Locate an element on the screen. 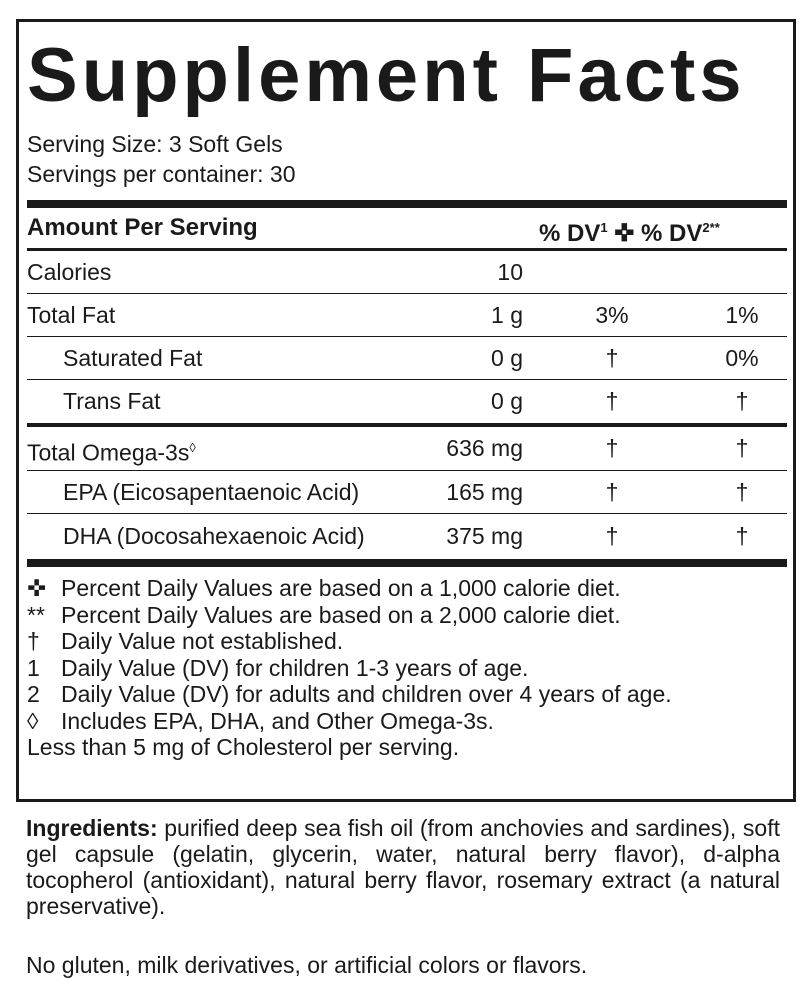  table-row: Total Fat 1 g 3% 1% is located at coordinates (407, 315).